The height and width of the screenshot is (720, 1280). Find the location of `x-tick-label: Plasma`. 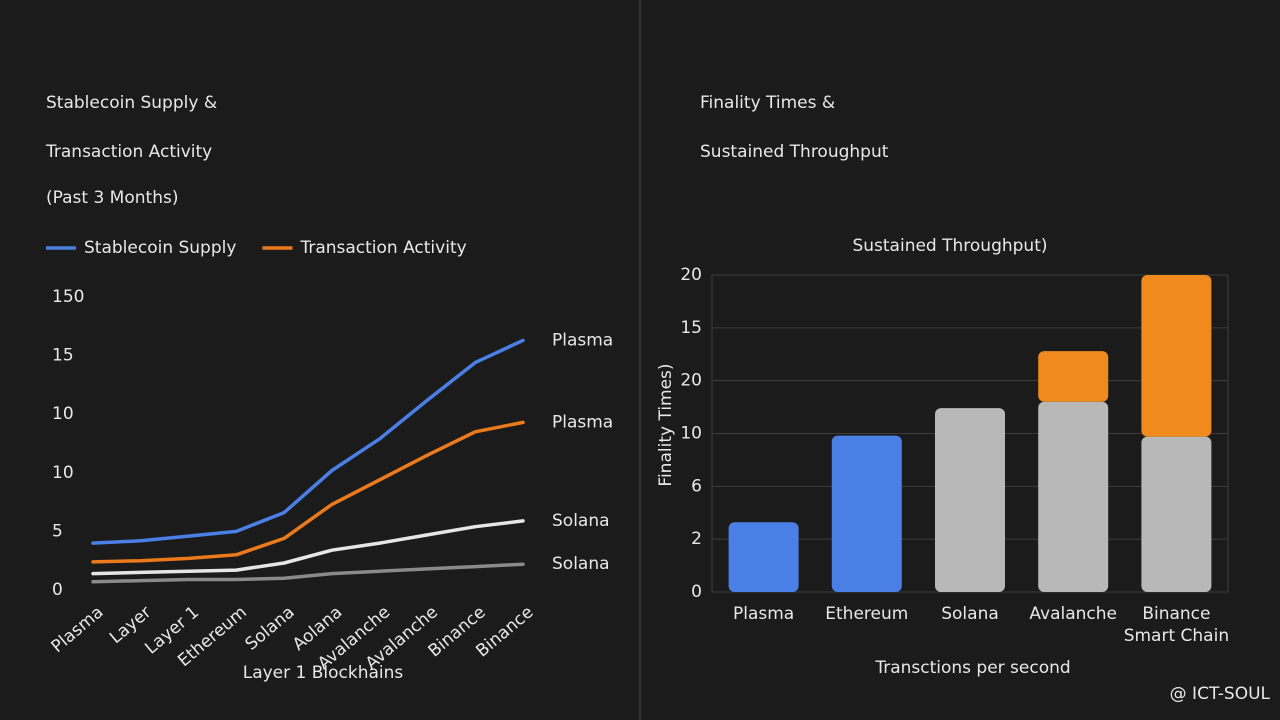

x-tick-label: Plasma is located at coordinates (763, 614).